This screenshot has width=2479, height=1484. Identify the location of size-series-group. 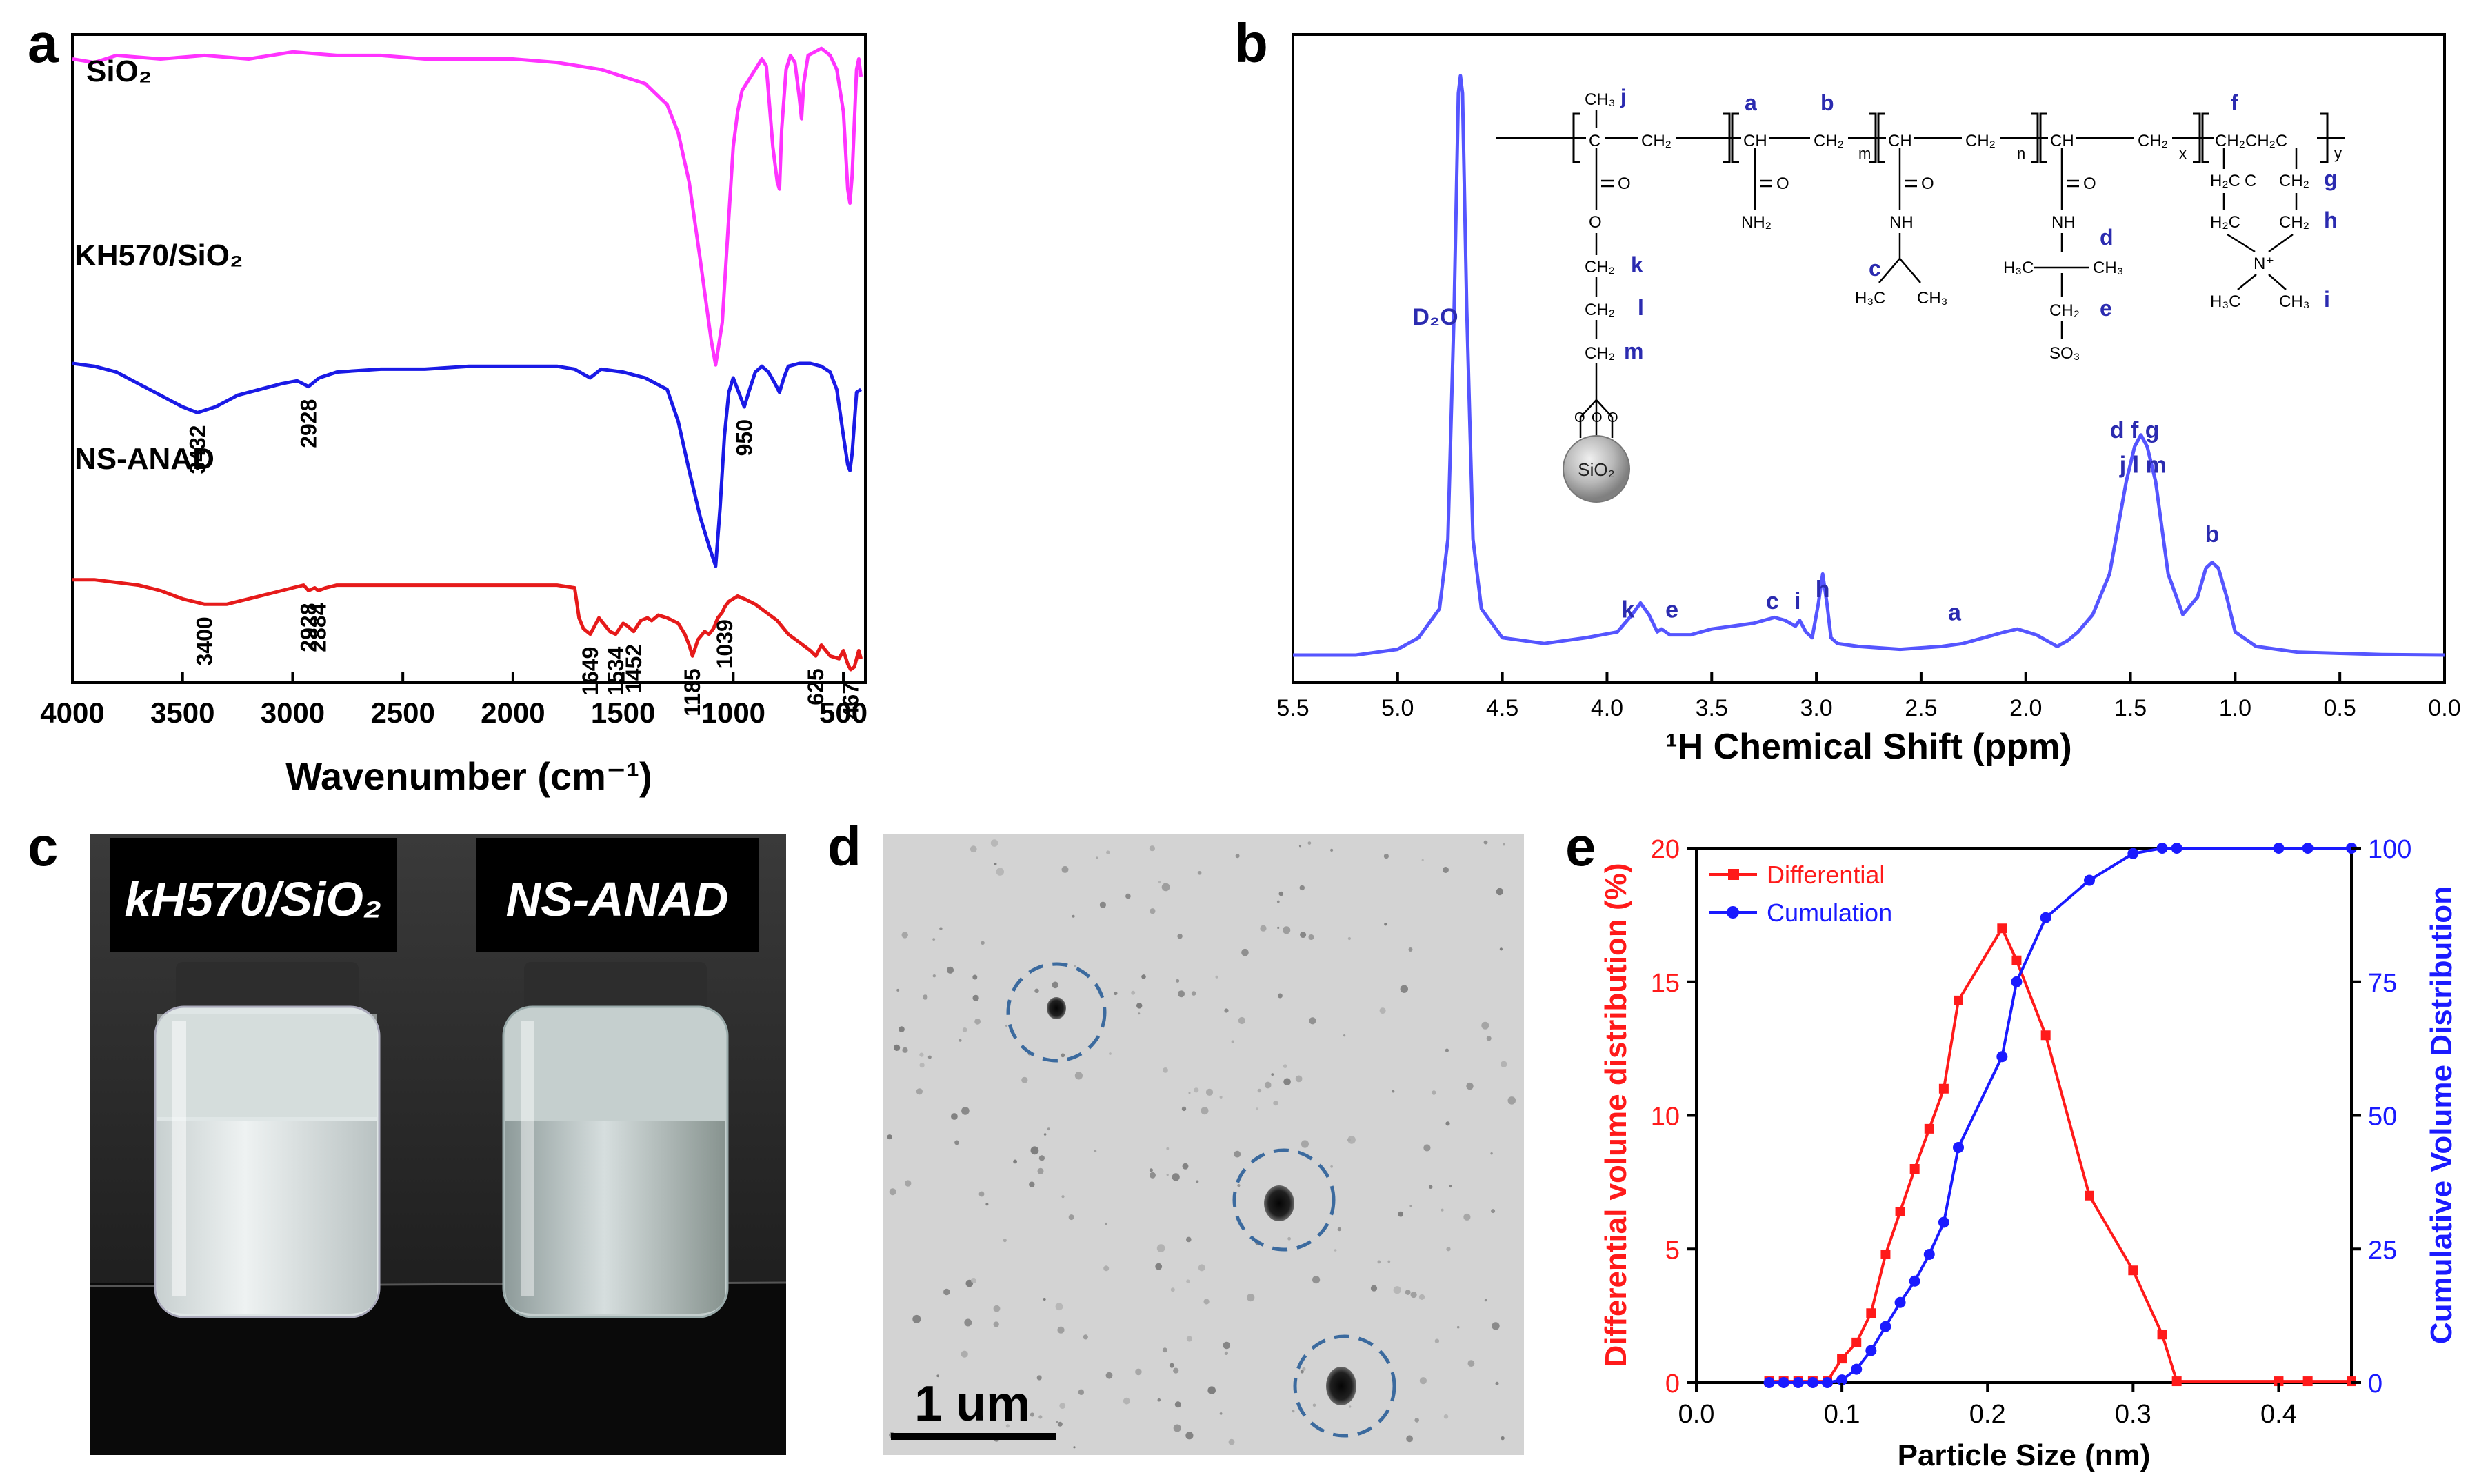
(2060, 1116).